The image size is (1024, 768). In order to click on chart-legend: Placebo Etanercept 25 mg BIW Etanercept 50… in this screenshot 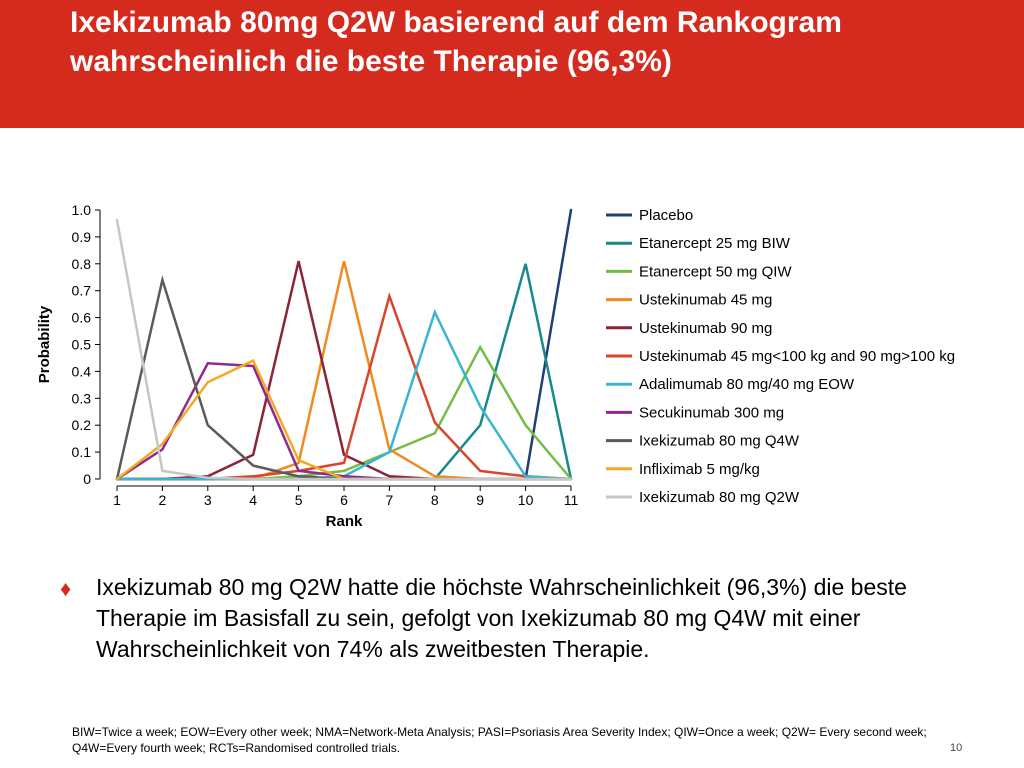, I will do `click(780, 356)`.